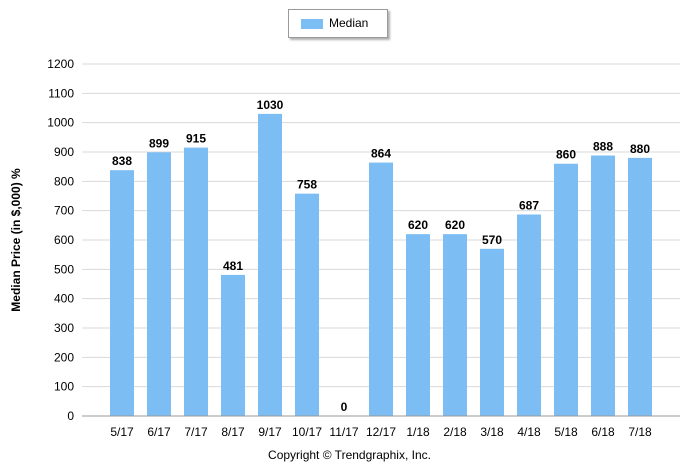  Describe the element at coordinates (61, 93) in the screenshot. I see `y-tick-label: 1100` at that location.